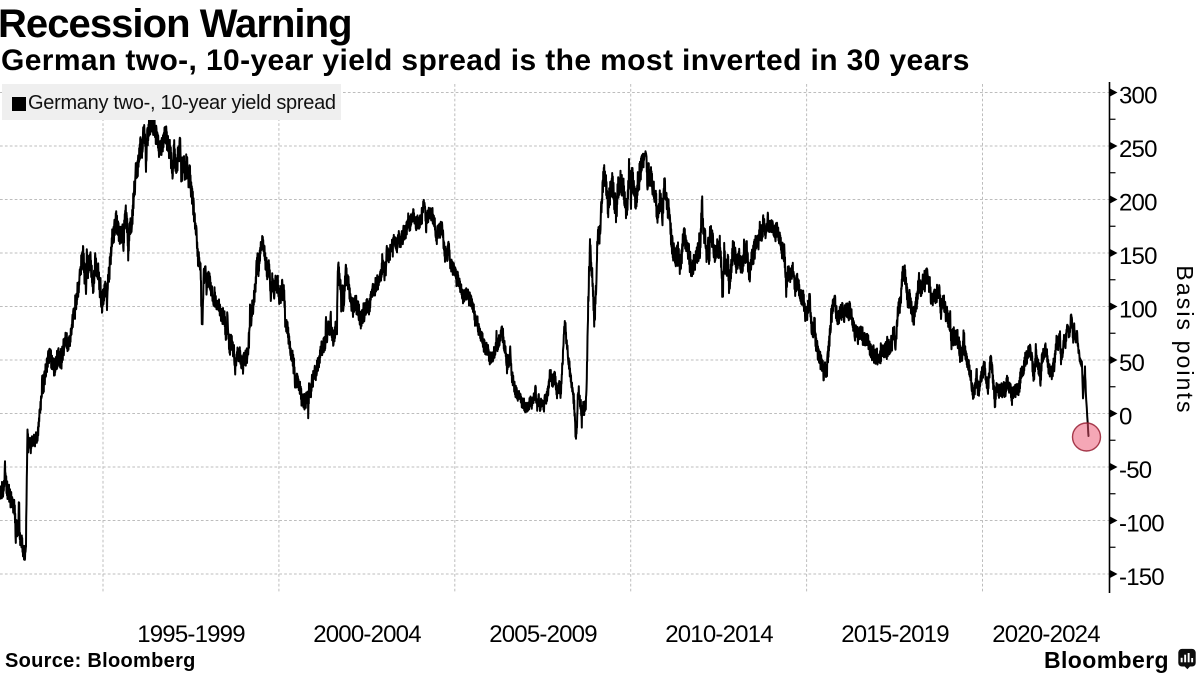 The height and width of the screenshot is (675, 1200). I want to click on svg-text: 2010-2014, so click(719, 634).